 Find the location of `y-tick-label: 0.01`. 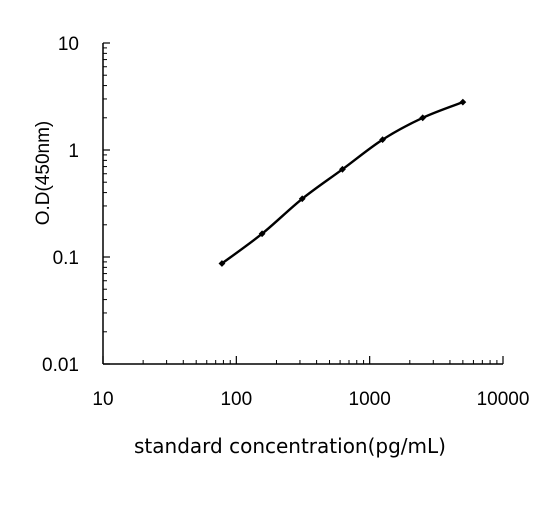

y-tick-label: 0.01 is located at coordinates (60, 365).